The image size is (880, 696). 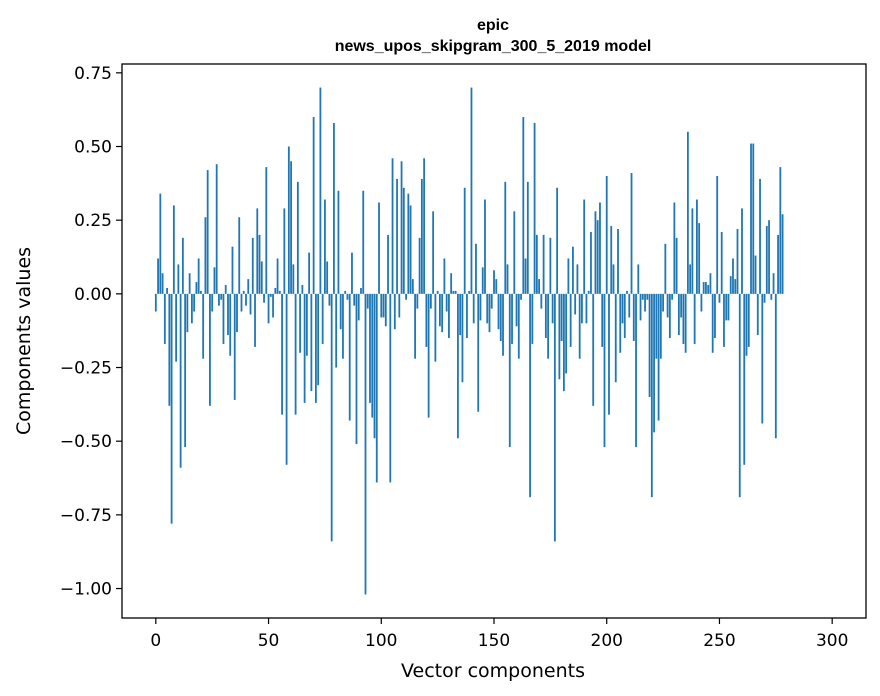 What do you see at coordinates (607, 641) in the screenshot?
I see `x-tick-label: 200` at bounding box center [607, 641].